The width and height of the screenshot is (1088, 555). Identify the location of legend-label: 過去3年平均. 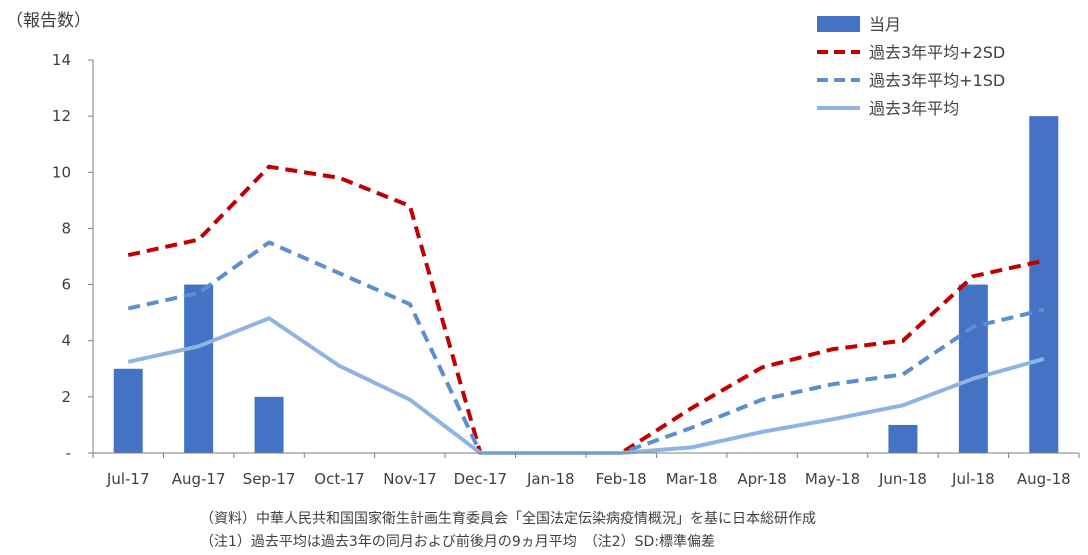
(914, 108).